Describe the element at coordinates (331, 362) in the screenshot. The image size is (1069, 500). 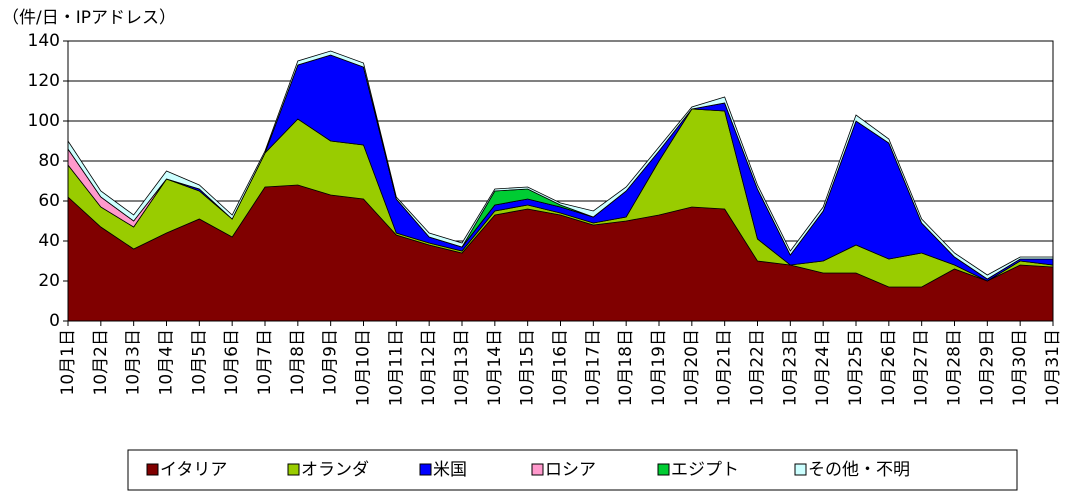
I see `x-tick-label: 10月9日` at that location.